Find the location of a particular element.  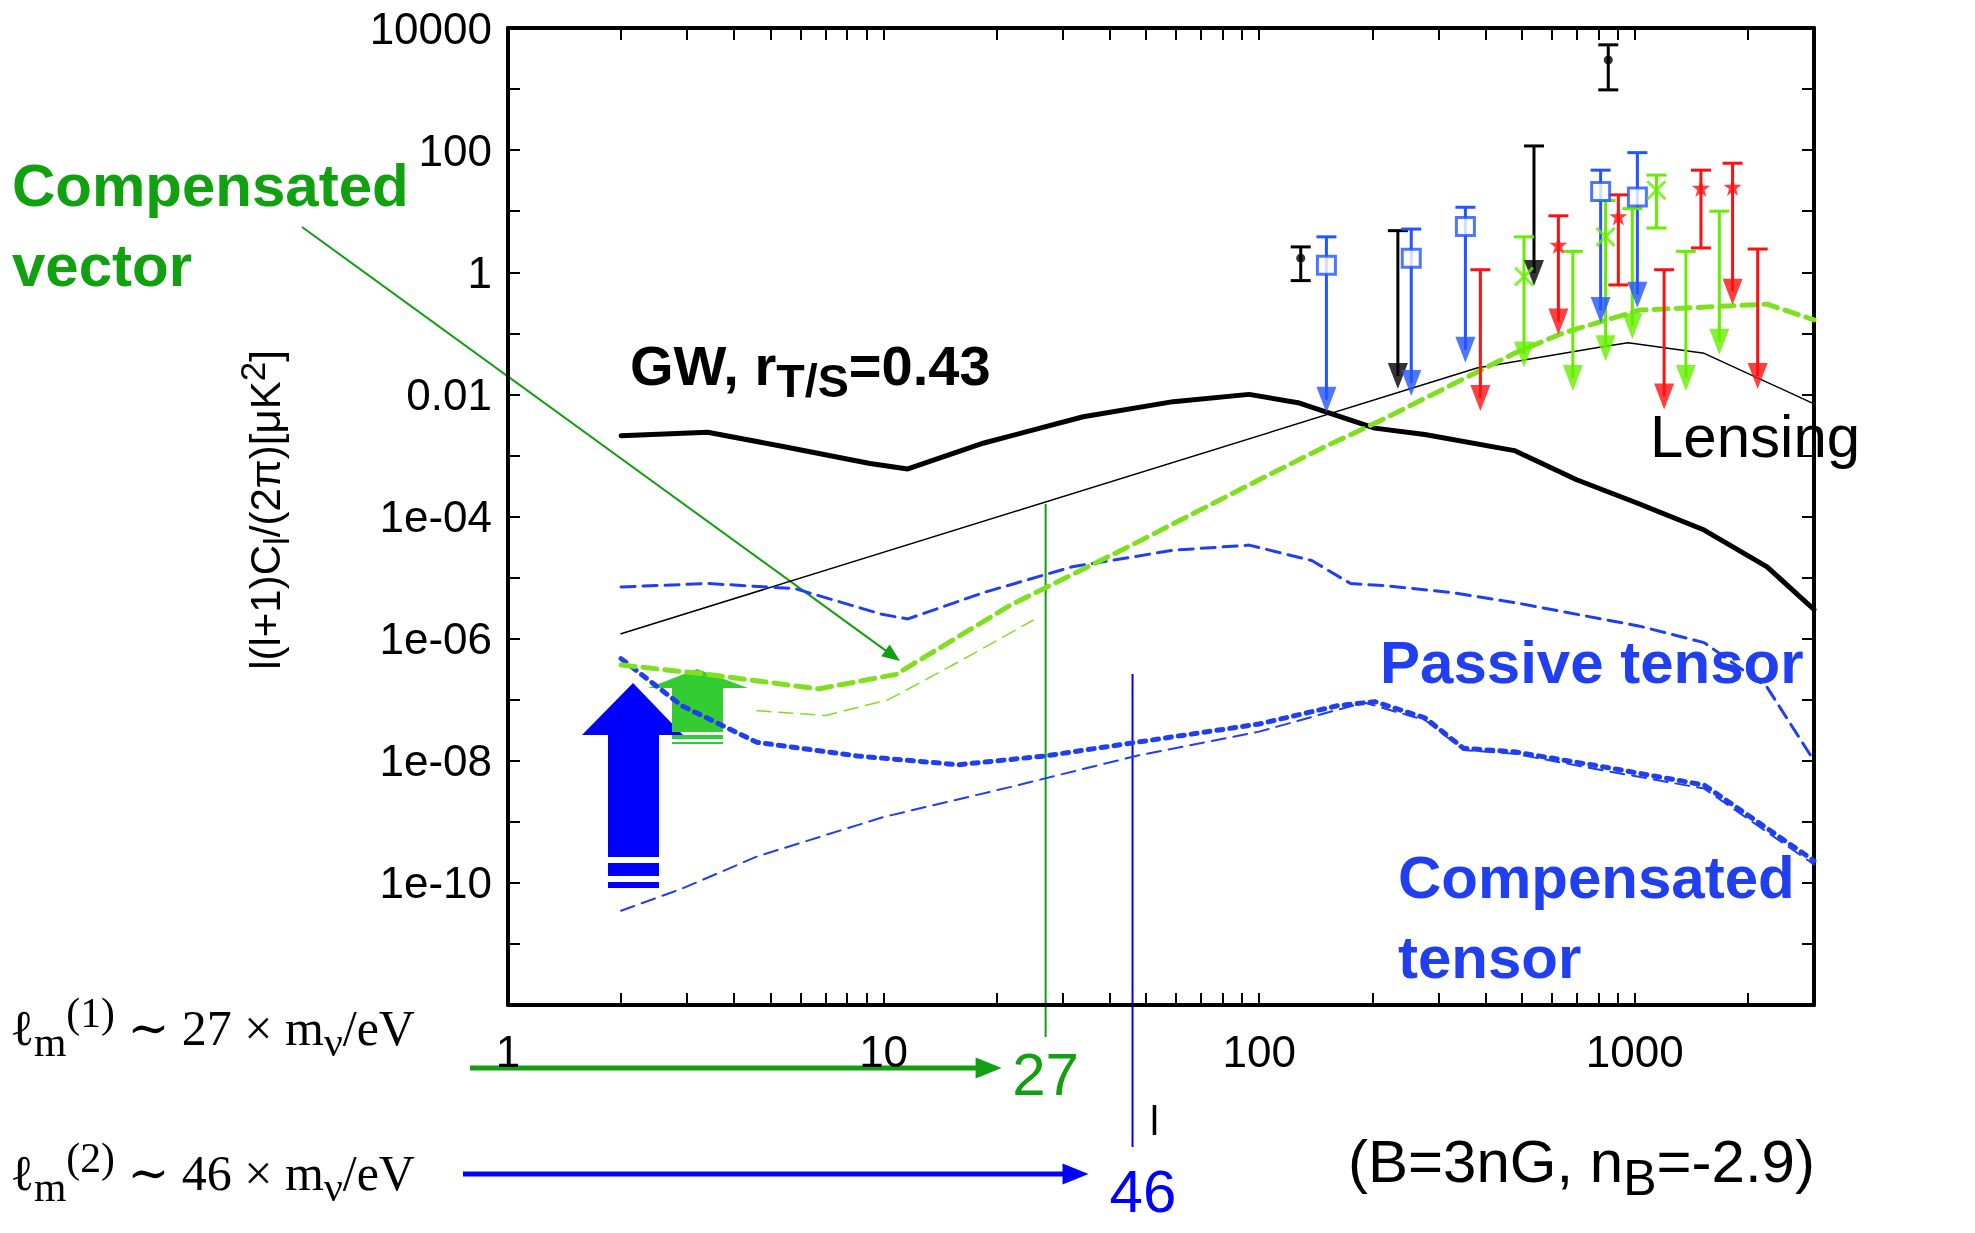

annotation: Compensated tensor is located at coordinates (1597, 918).